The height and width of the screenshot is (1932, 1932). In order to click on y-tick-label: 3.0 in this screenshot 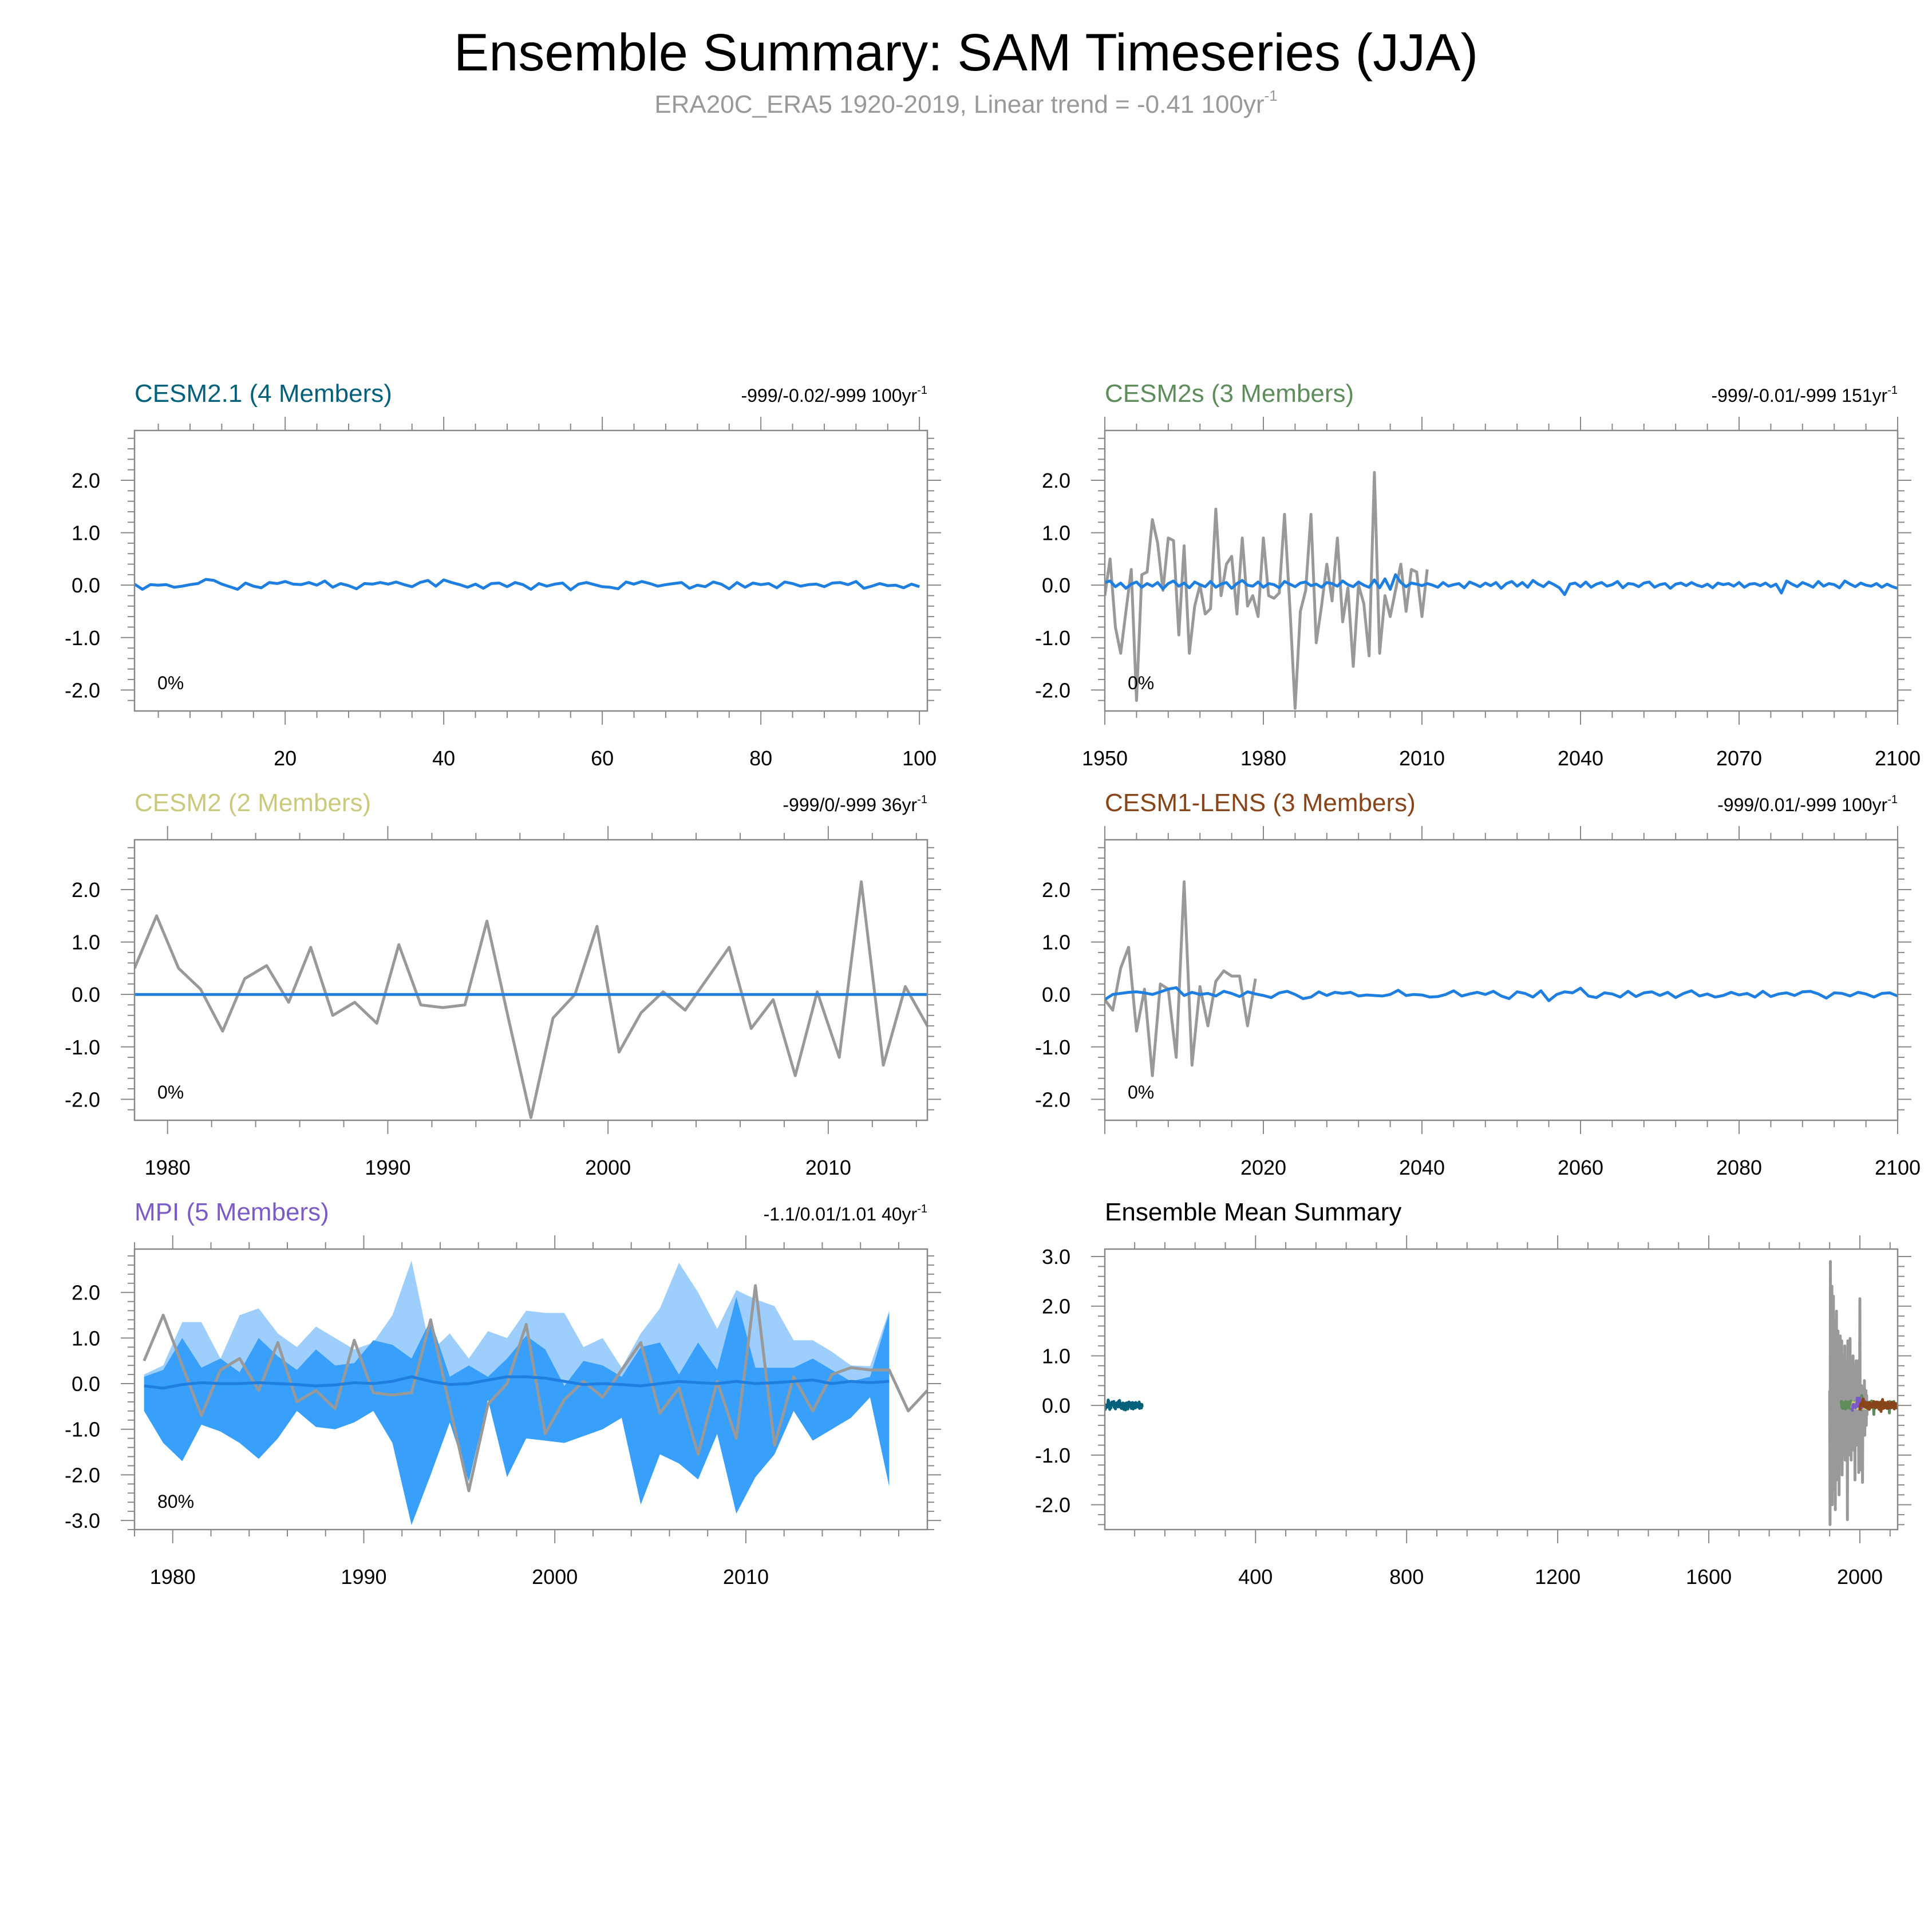, I will do `click(1056, 1257)`.